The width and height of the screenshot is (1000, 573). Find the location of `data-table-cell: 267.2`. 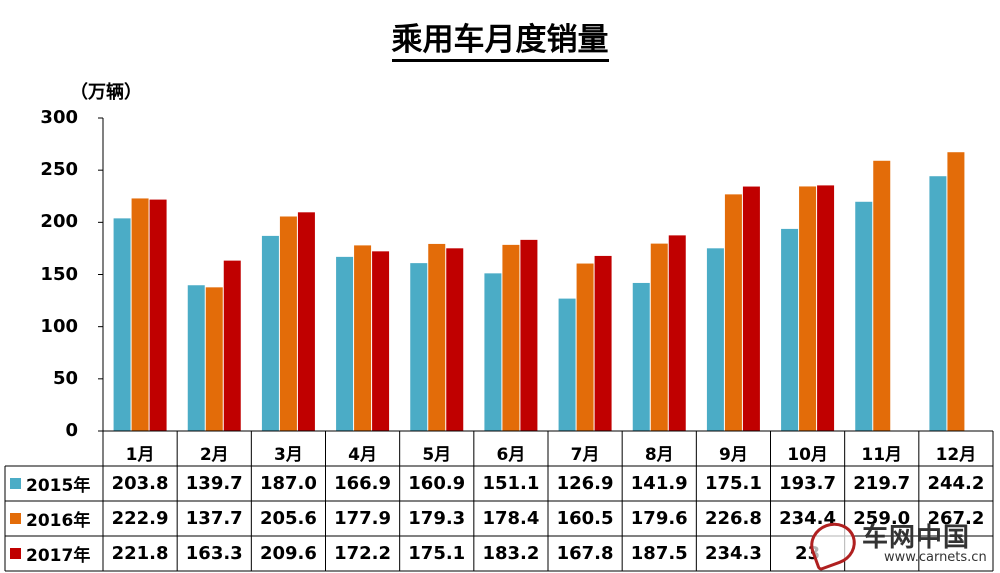

data-table-cell: 267.2 is located at coordinates (956, 518).